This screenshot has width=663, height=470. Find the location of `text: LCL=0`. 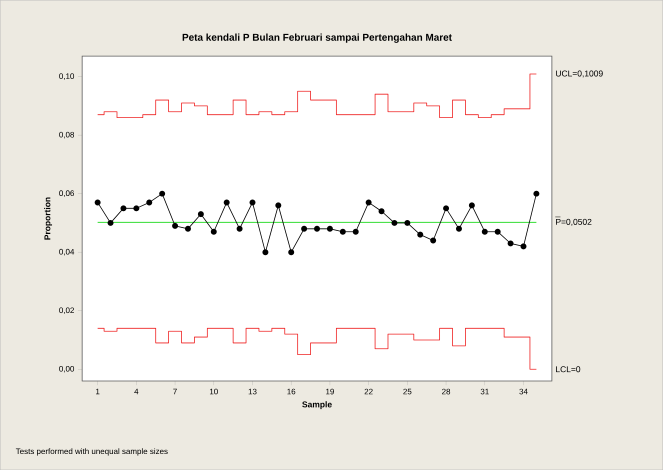

text: LCL=0 is located at coordinates (568, 369).